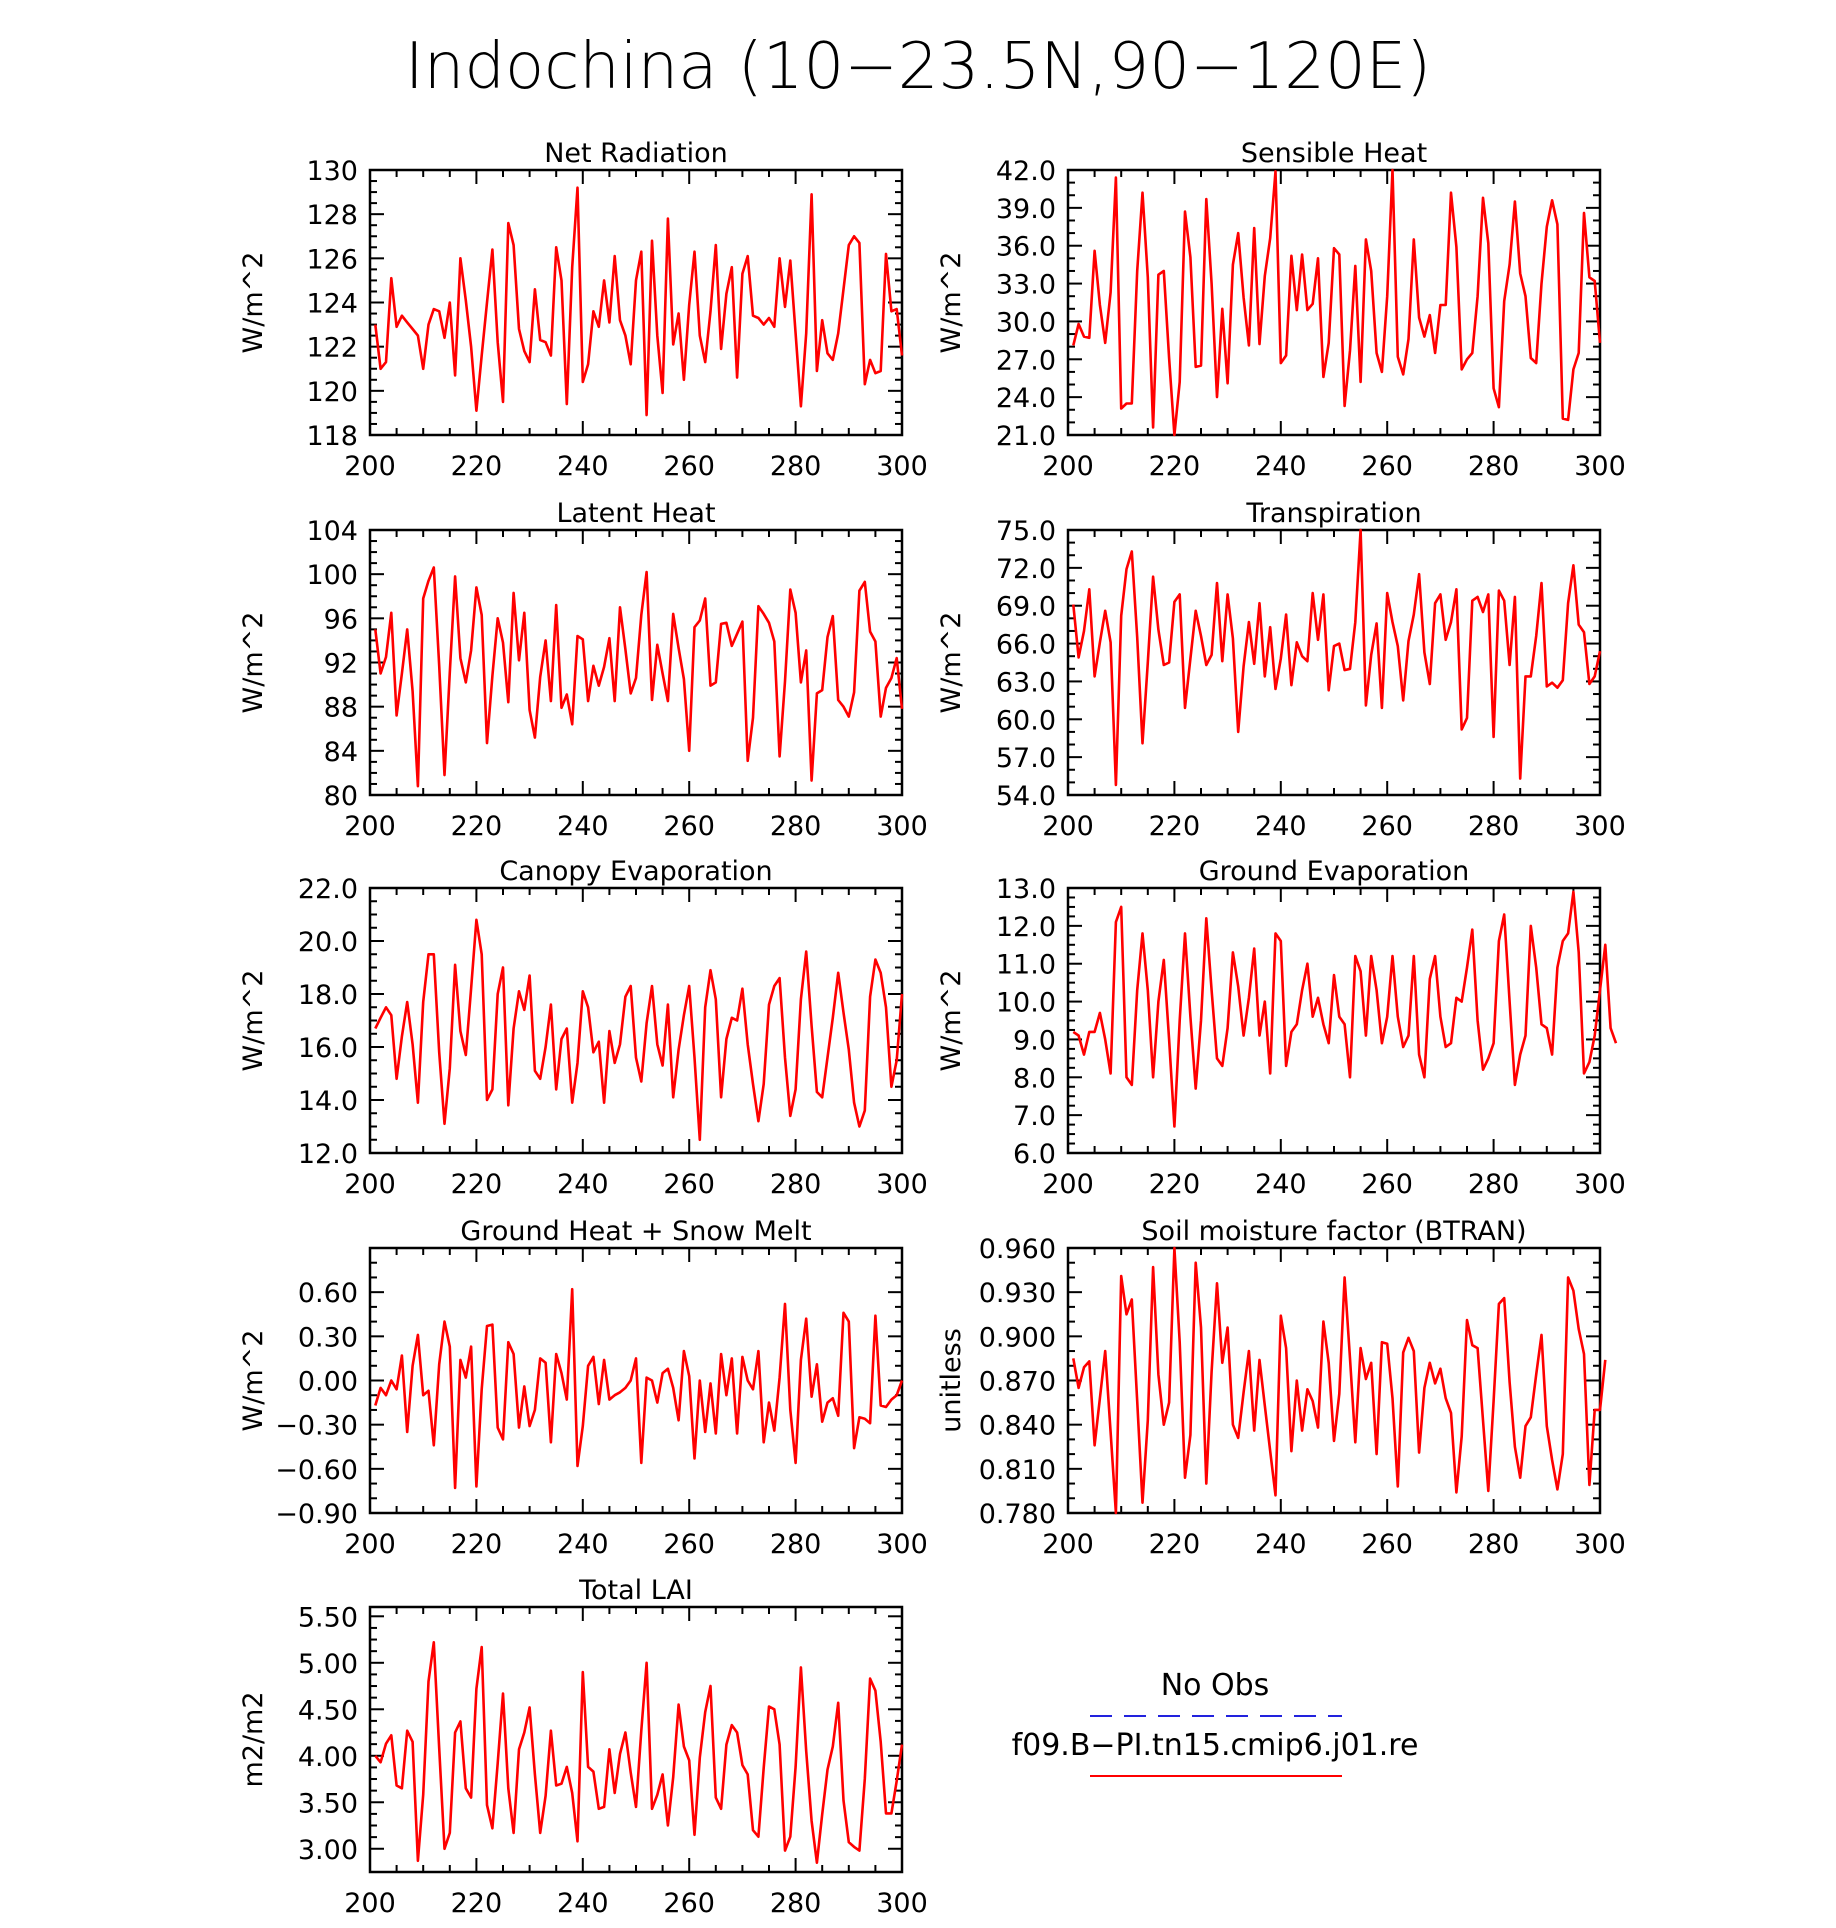 This screenshot has height=1928, width=1836. I want to click on y-tick-label: 84, so click(341, 752).